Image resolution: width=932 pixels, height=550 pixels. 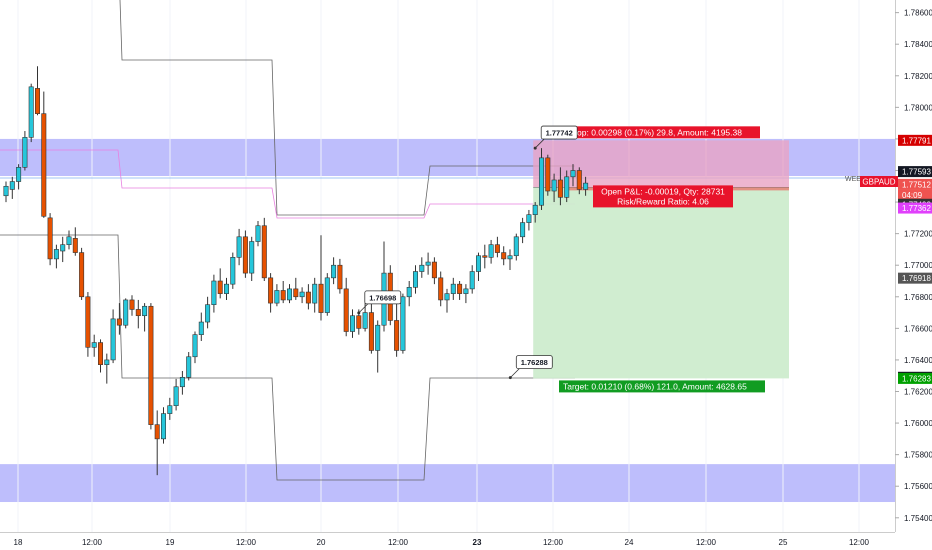 I want to click on symbol-badge-text: GBPAUD, so click(x=878, y=182).